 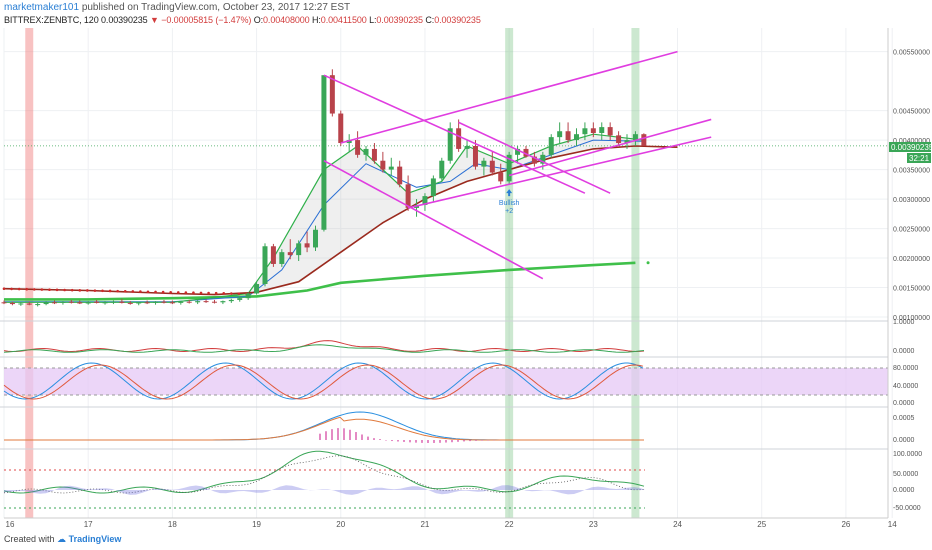 I want to click on tradingview-logo-icon: ☁, so click(x=62, y=539).